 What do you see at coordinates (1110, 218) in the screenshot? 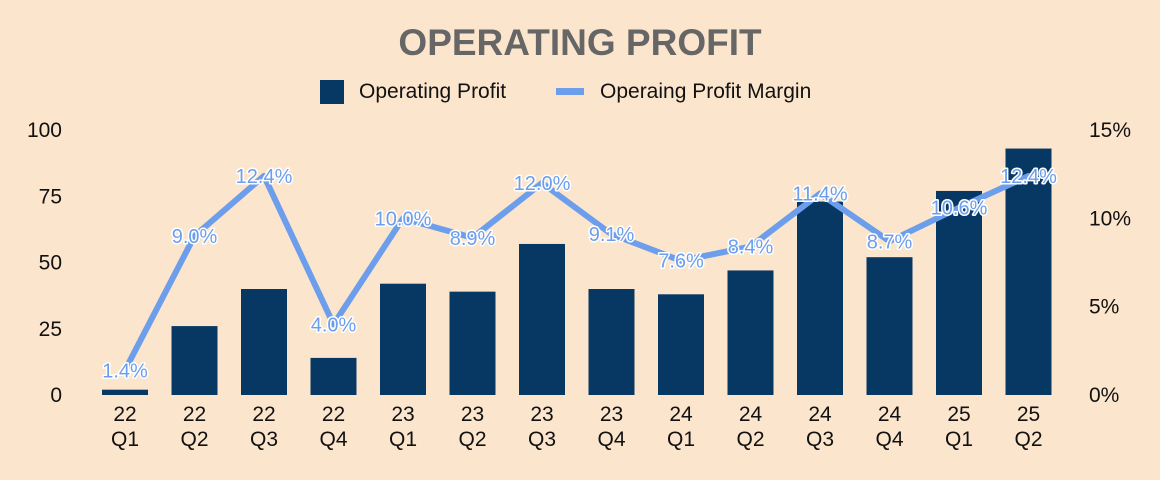
I see `y-right-tick-label: 10%` at bounding box center [1110, 218].